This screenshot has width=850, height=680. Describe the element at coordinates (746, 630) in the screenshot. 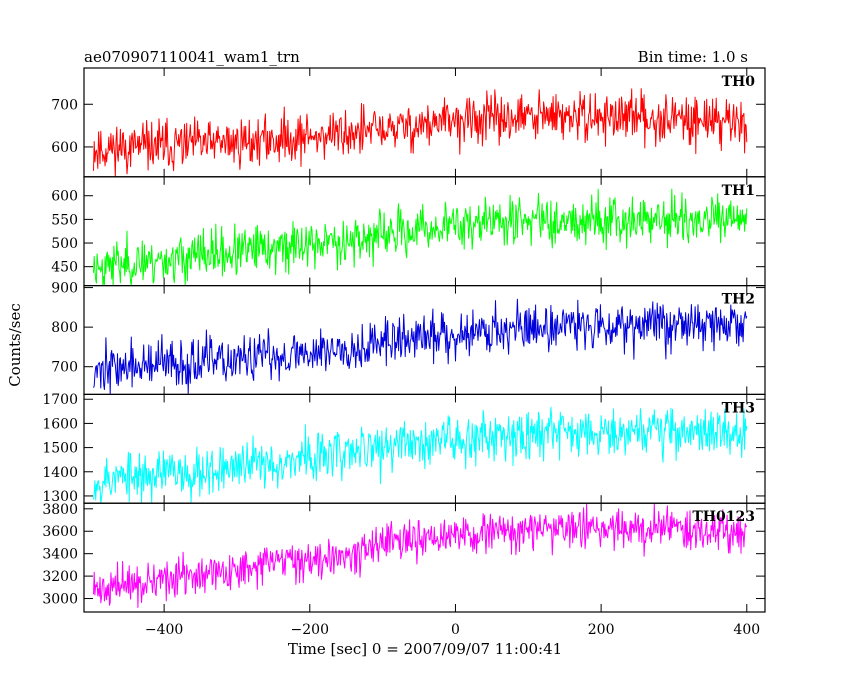

I see `x-tick-label: 400` at that location.